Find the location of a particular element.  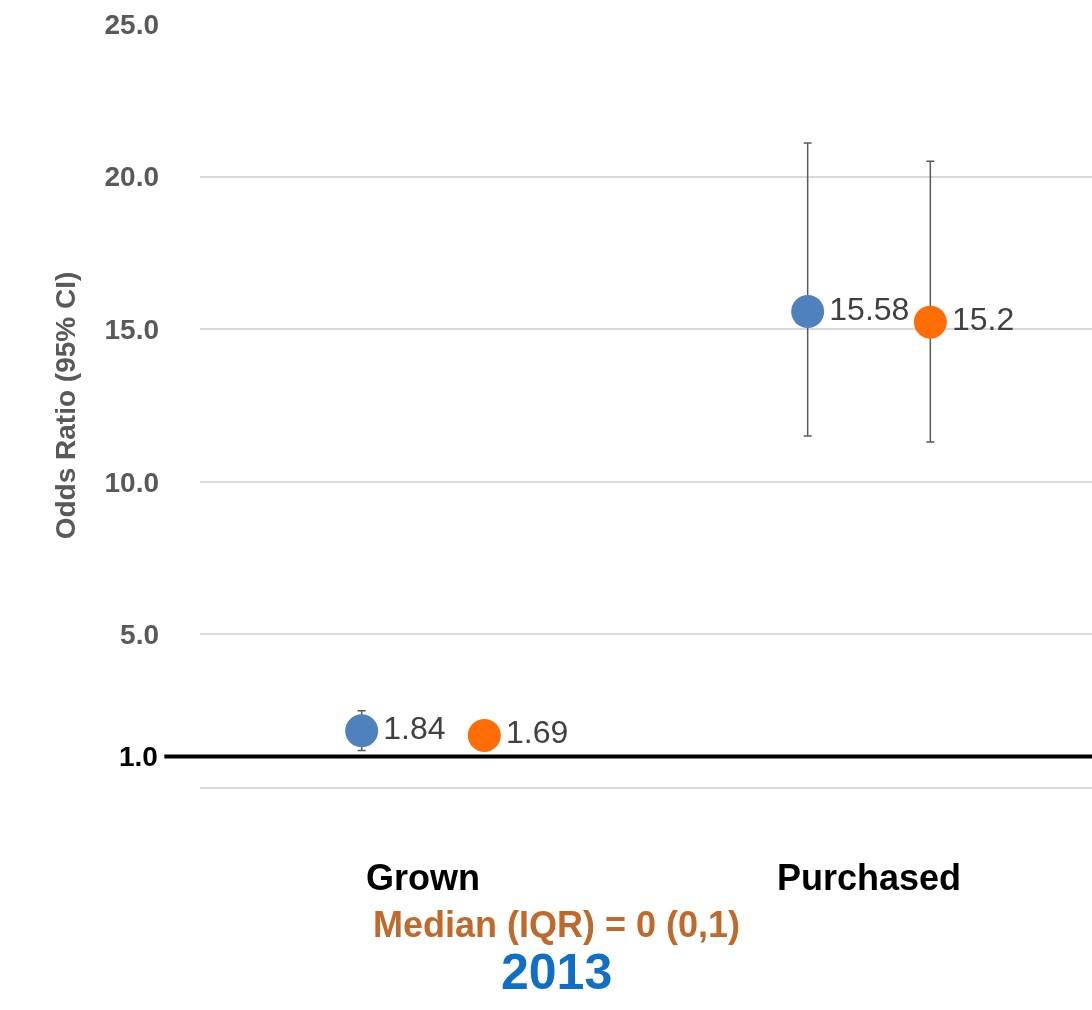

y-tick-label: 25.0 is located at coordinates (131, 24).